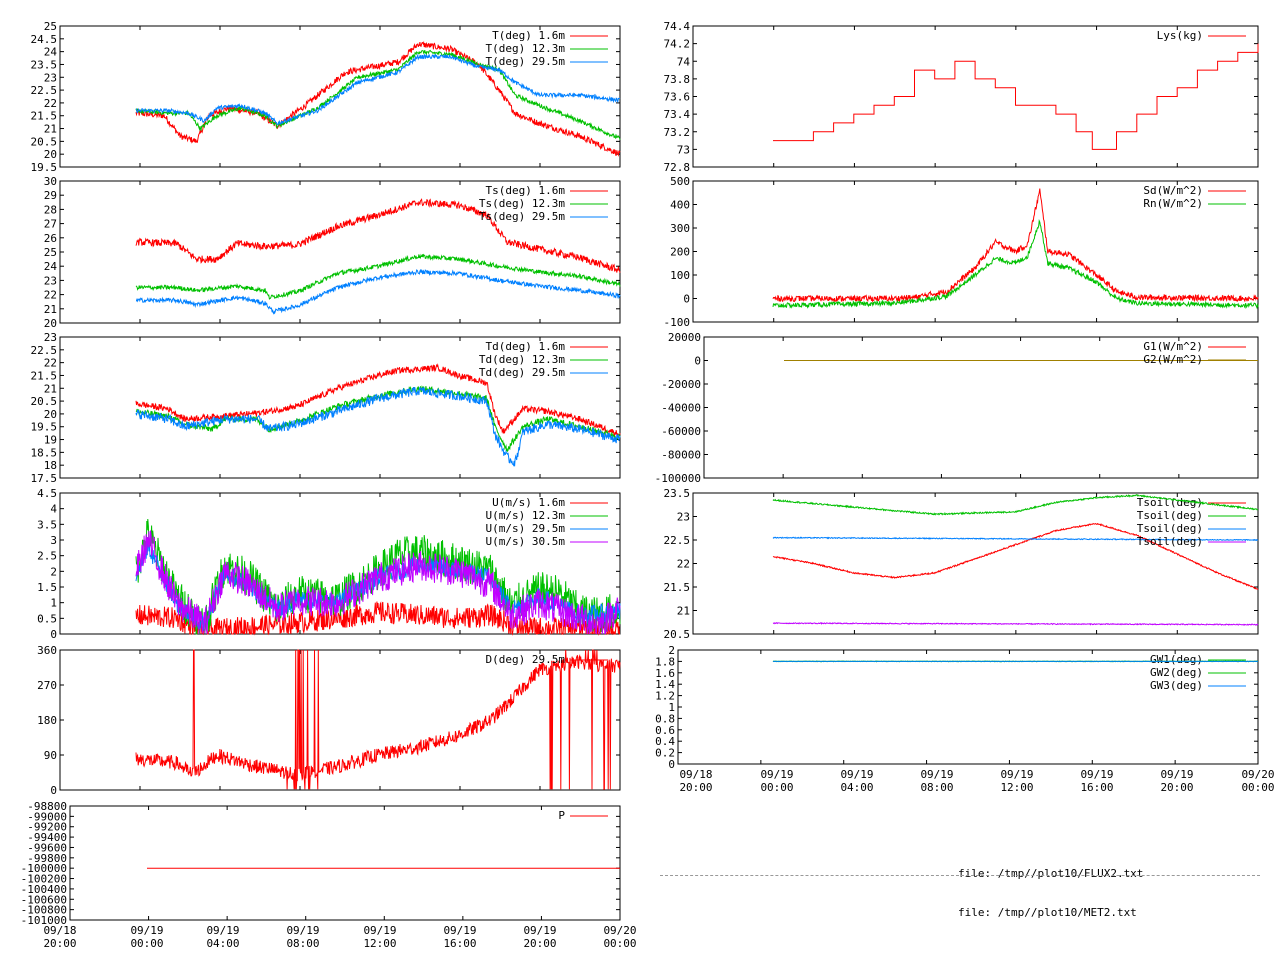  I want to click on y-tick-label: -100000, so click(44, 868).